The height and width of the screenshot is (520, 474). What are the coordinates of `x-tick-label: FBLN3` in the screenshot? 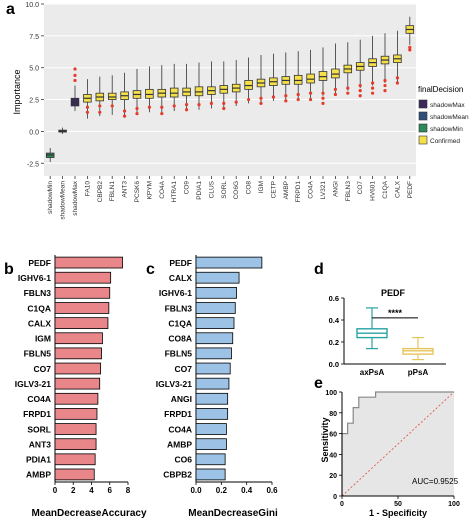 It's located at (348, 191).